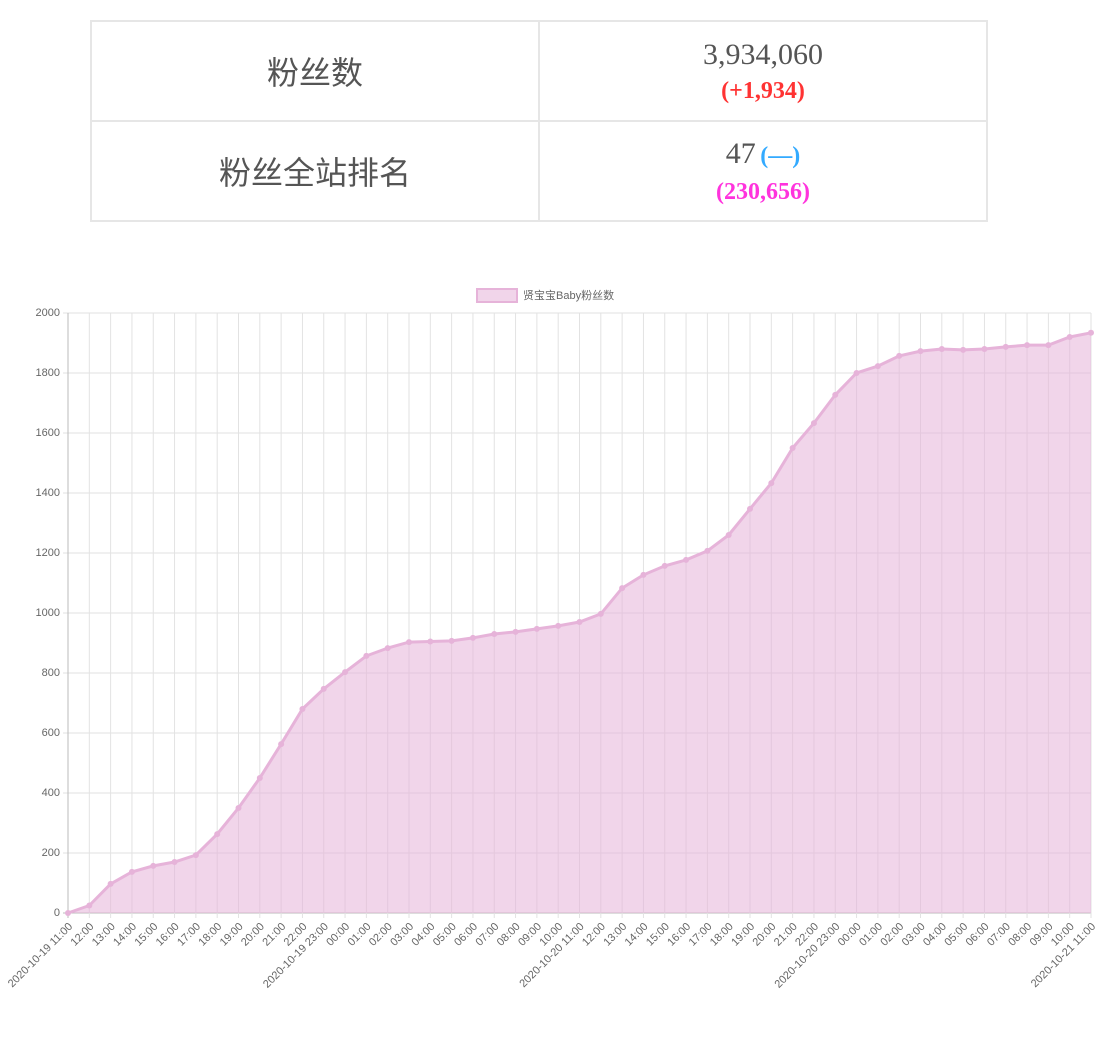  I want to click on y-tick-label: 2000, so click(48, 313).